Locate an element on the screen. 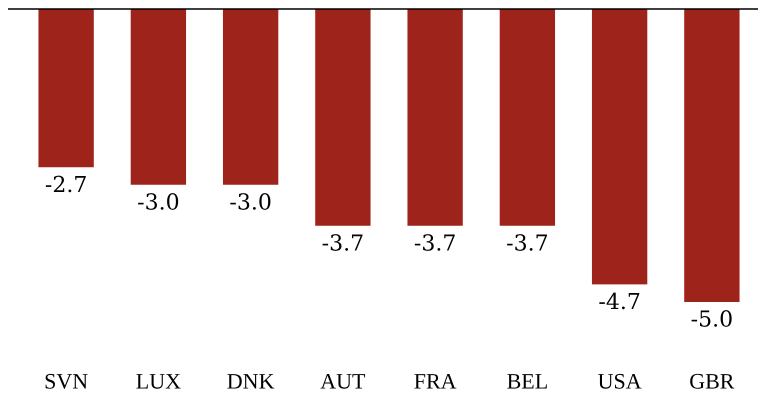  x-tick-label: SVN is located at coordinates (66, 381).